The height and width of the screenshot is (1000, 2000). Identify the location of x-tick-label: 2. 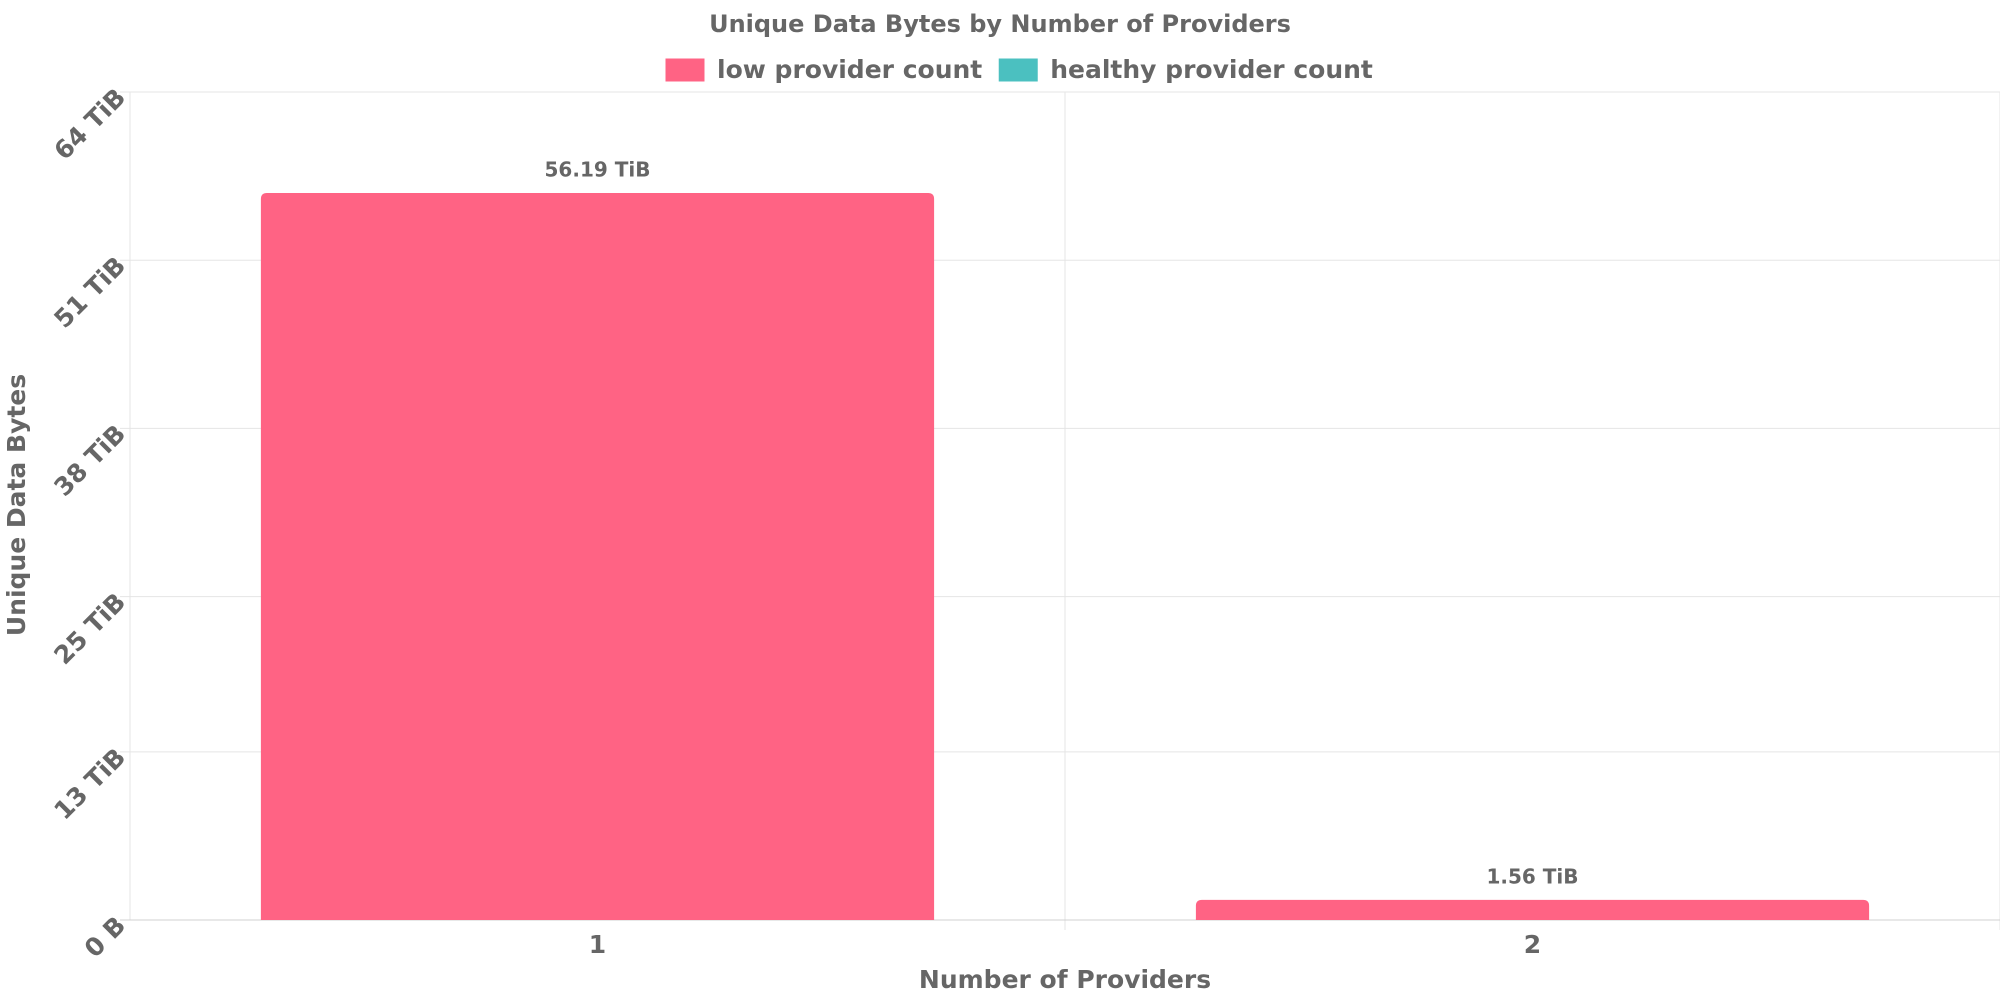
(1532, 944).